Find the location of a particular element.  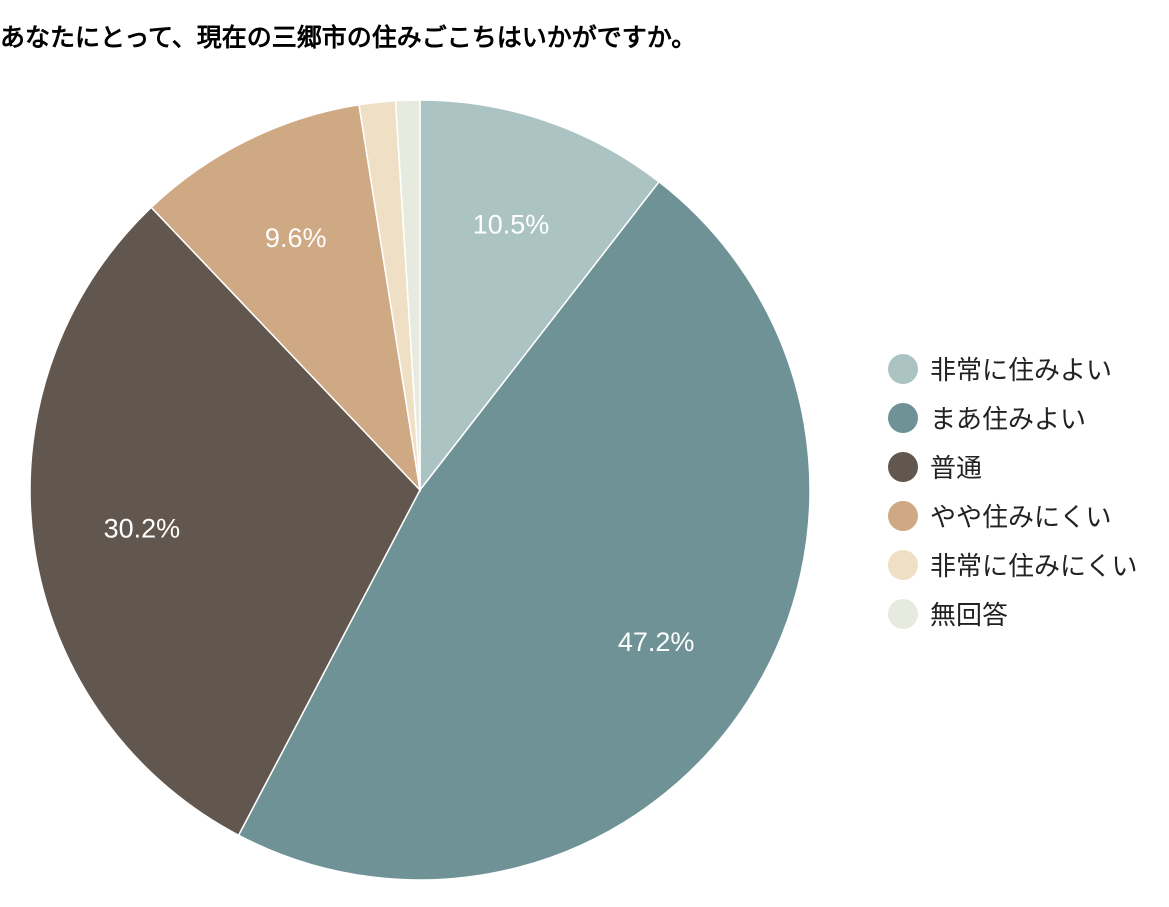

legend-item-2: まあ住みよい is located at coordinates (1012, 417).